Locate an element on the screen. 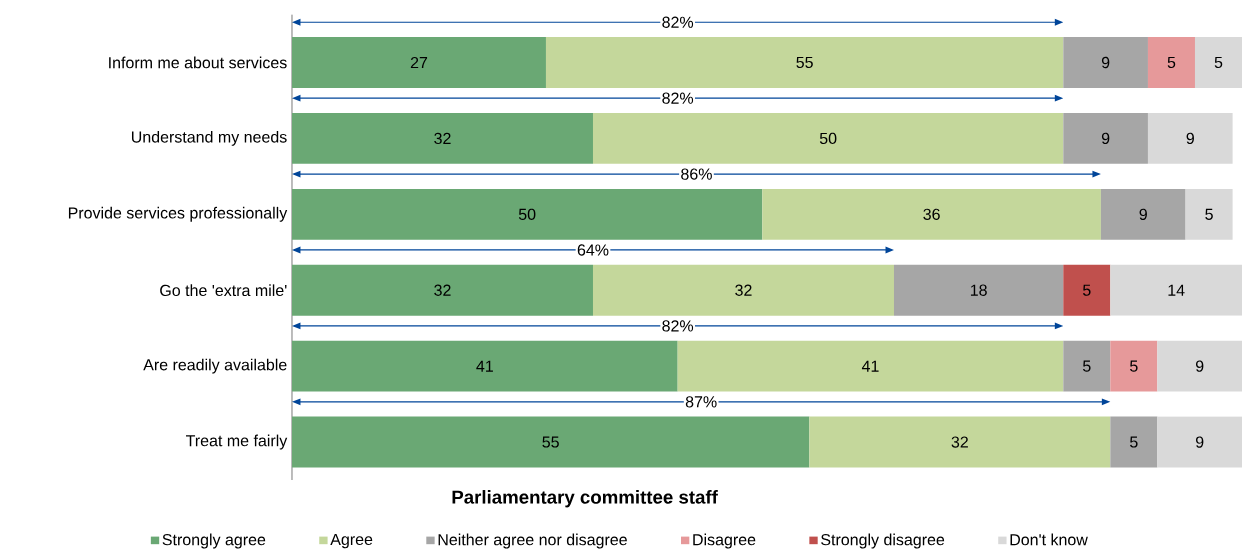 This screenshot has height=549, width=1242. legend-label: Strongly agree is located at coordinates (214, 541).